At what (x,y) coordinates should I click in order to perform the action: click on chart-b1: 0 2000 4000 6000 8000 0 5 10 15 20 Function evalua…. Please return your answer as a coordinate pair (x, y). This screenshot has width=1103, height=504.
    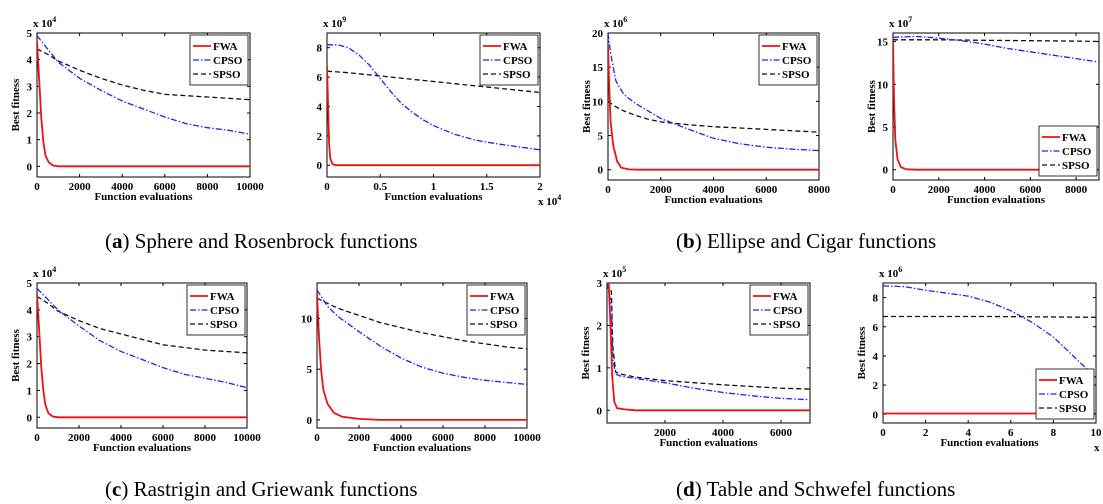
    Looking at the image, I should click on (706, 110).